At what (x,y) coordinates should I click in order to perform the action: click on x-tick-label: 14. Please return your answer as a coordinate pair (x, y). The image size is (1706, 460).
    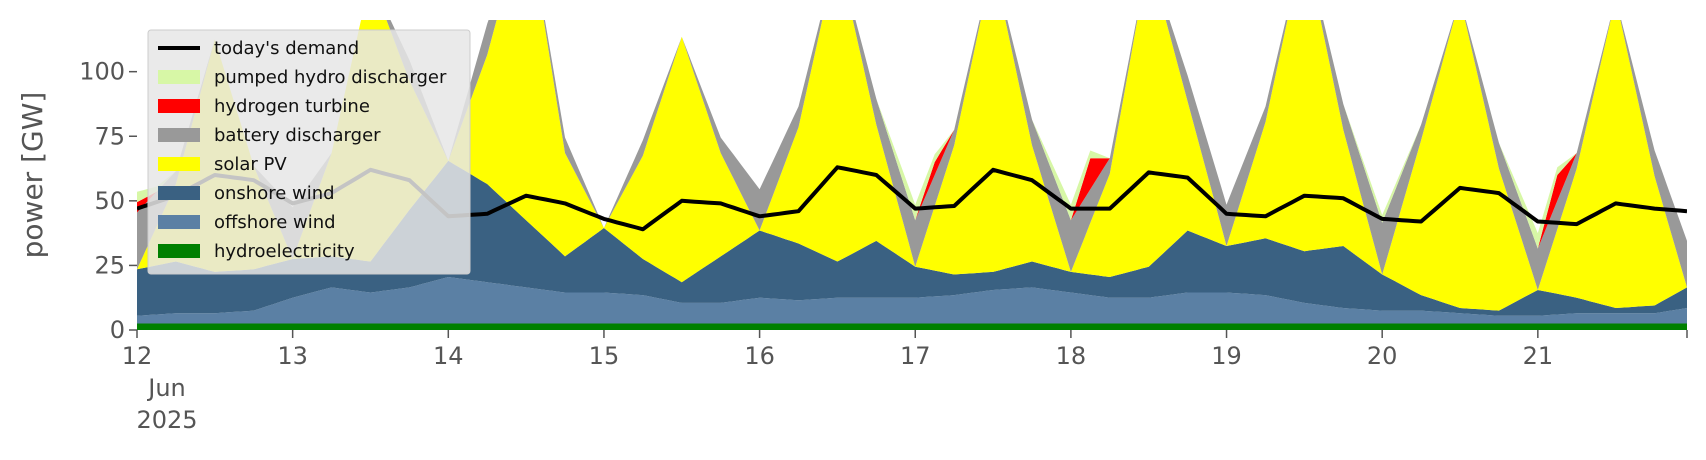
    Looking at the image, I should click on (448, 356).